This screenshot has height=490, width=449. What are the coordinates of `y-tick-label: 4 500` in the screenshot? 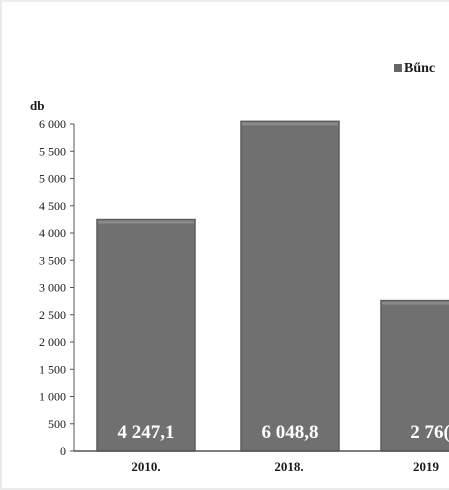 It's located at (52, 206).